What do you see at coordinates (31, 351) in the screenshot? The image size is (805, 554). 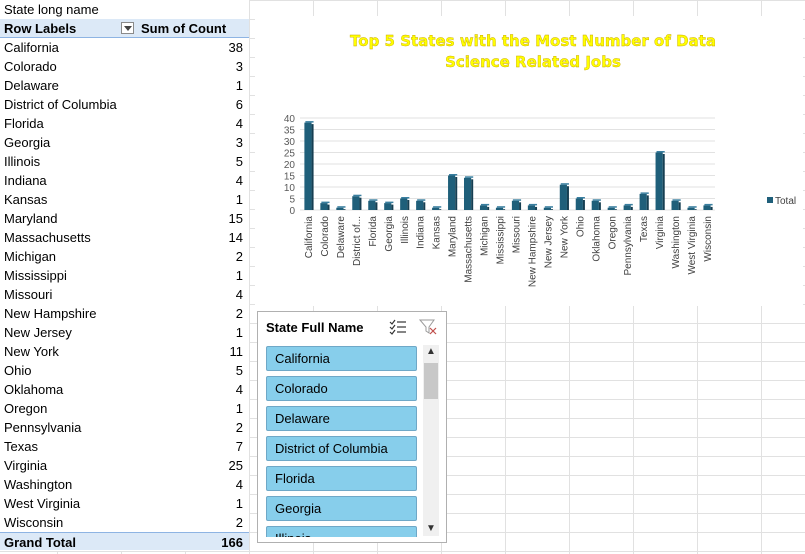 I see `pivot-row-label: New York` at bounding box center [31, 351].